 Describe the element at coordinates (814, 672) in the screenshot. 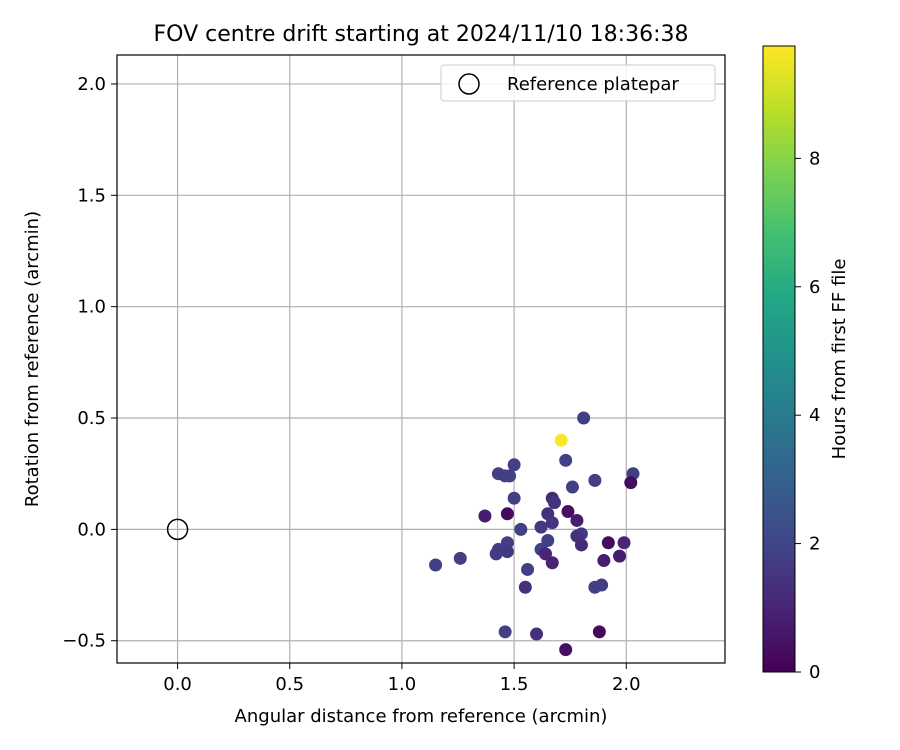

I see `colorbar-tick-label: 0` at that location.